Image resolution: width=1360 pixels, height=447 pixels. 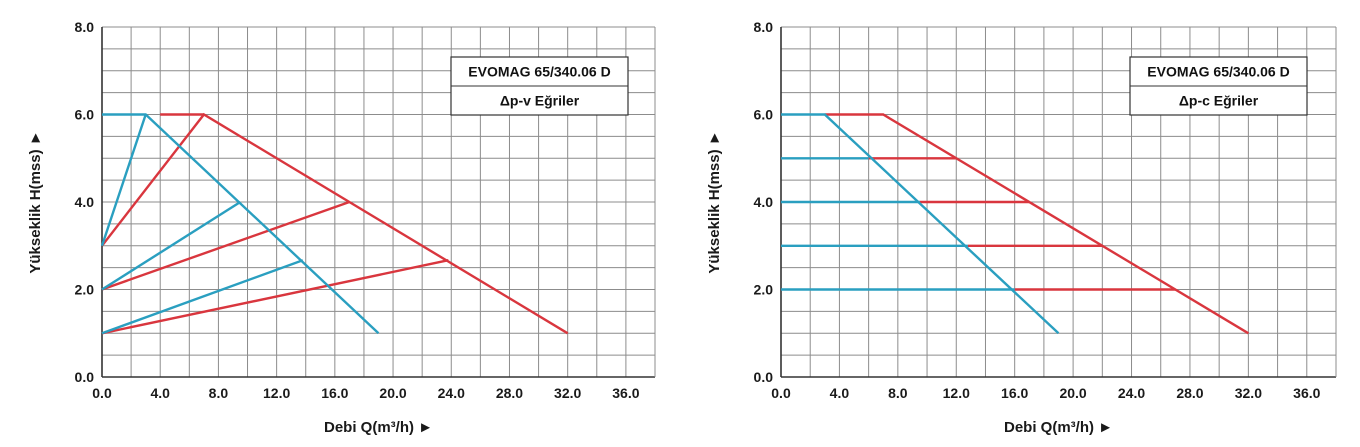 What do you see at coordinates (539, 86) in the screenshot?
I see `title-box: EVOMAG 65/340.06 D Δp-v Eğriler` at bounding box center [539, 86].